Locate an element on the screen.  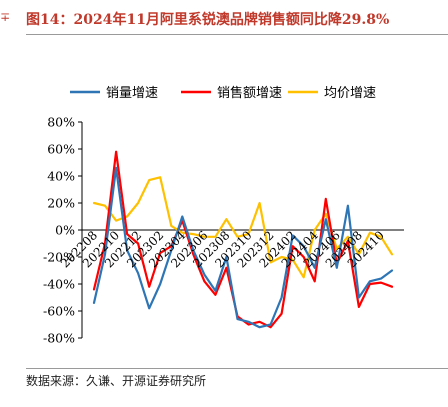
y-tick-label: -80% is located at coordinates (59, 338).